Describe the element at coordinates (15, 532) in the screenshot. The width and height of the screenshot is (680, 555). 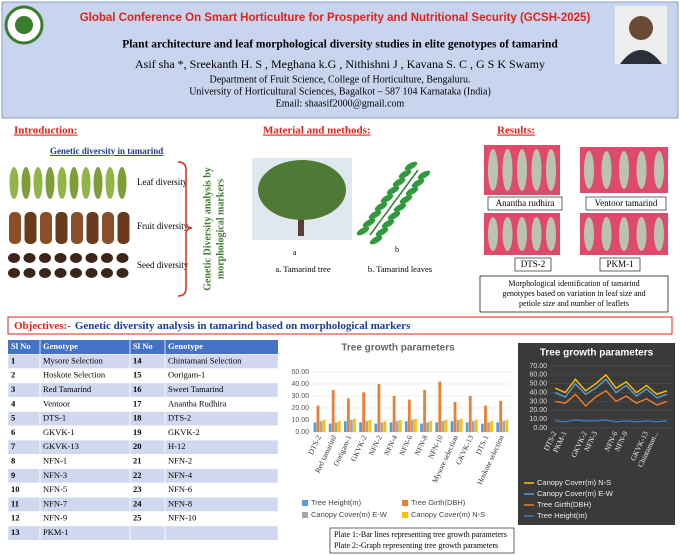
I see `table-cell: 13` at that location.